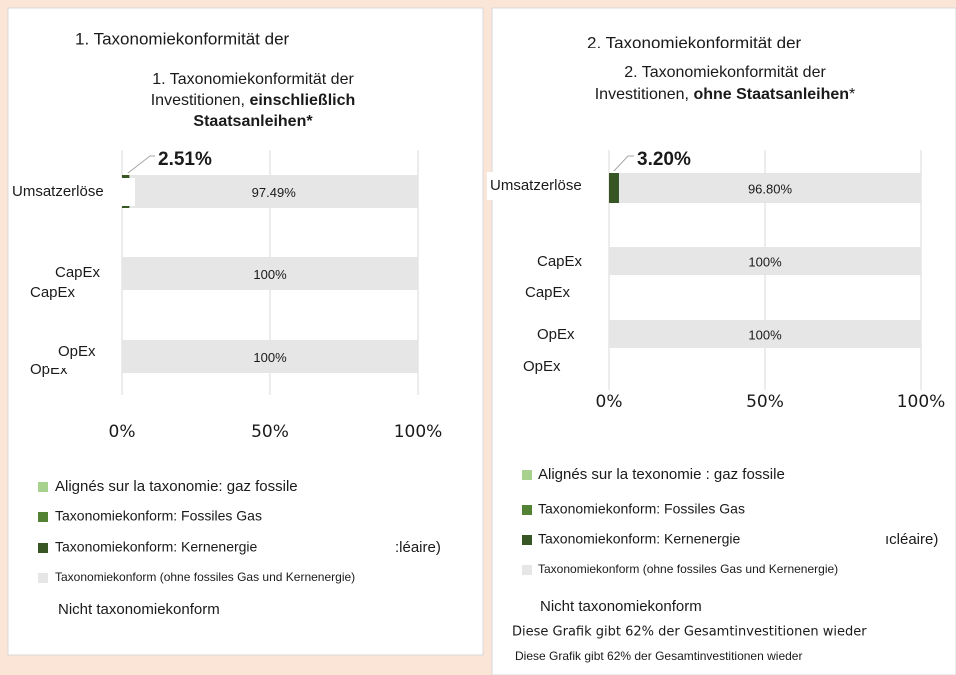 The image size is (956, 675). I want to click on title-part: einschließlich, so click(302, 100).